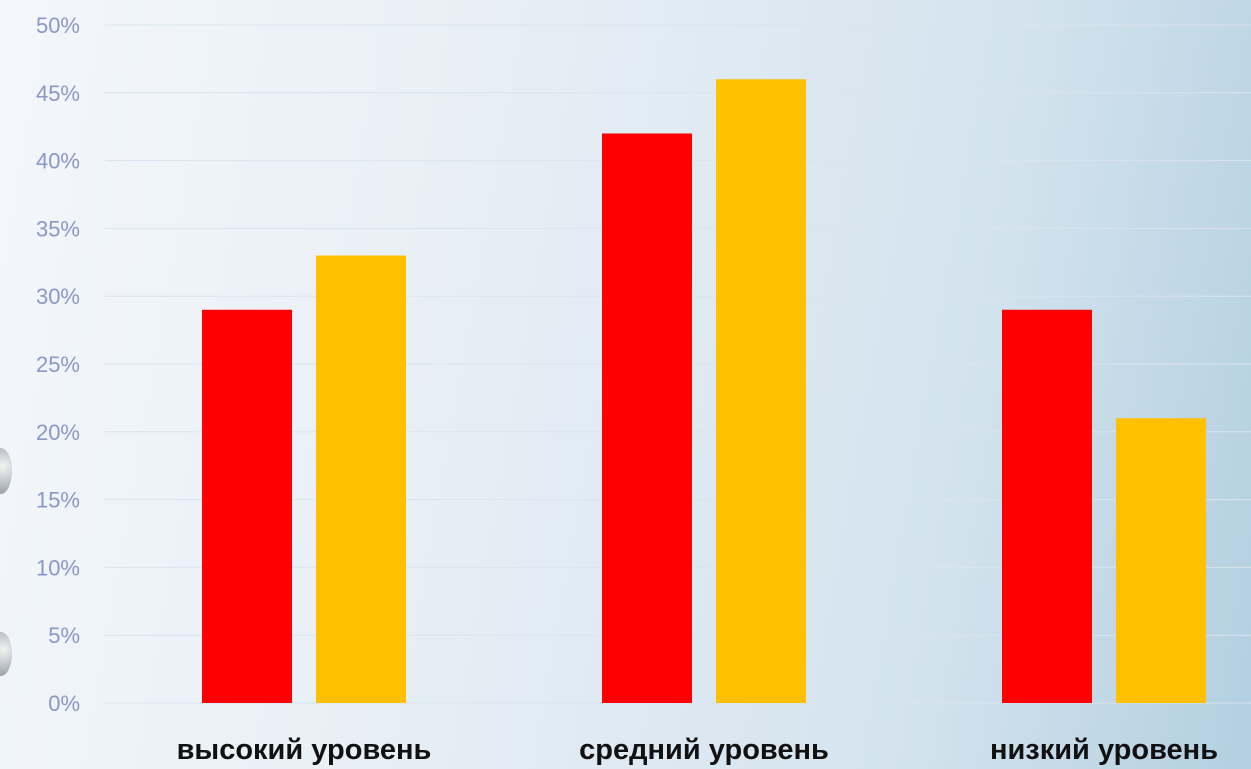 The height and width of the screenshot is (769, 1251). What do you see at coordinates (58, 25) in the screenshot?
I see `y-tick-label: 50%` at bounding box center [58, 25].